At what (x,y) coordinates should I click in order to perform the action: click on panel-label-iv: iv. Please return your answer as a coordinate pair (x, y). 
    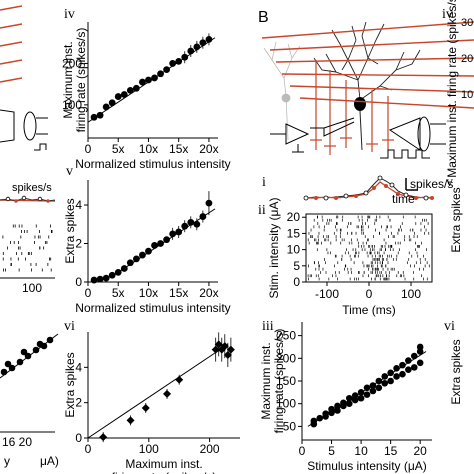
    Looking at the image, I should click on (69, 14).